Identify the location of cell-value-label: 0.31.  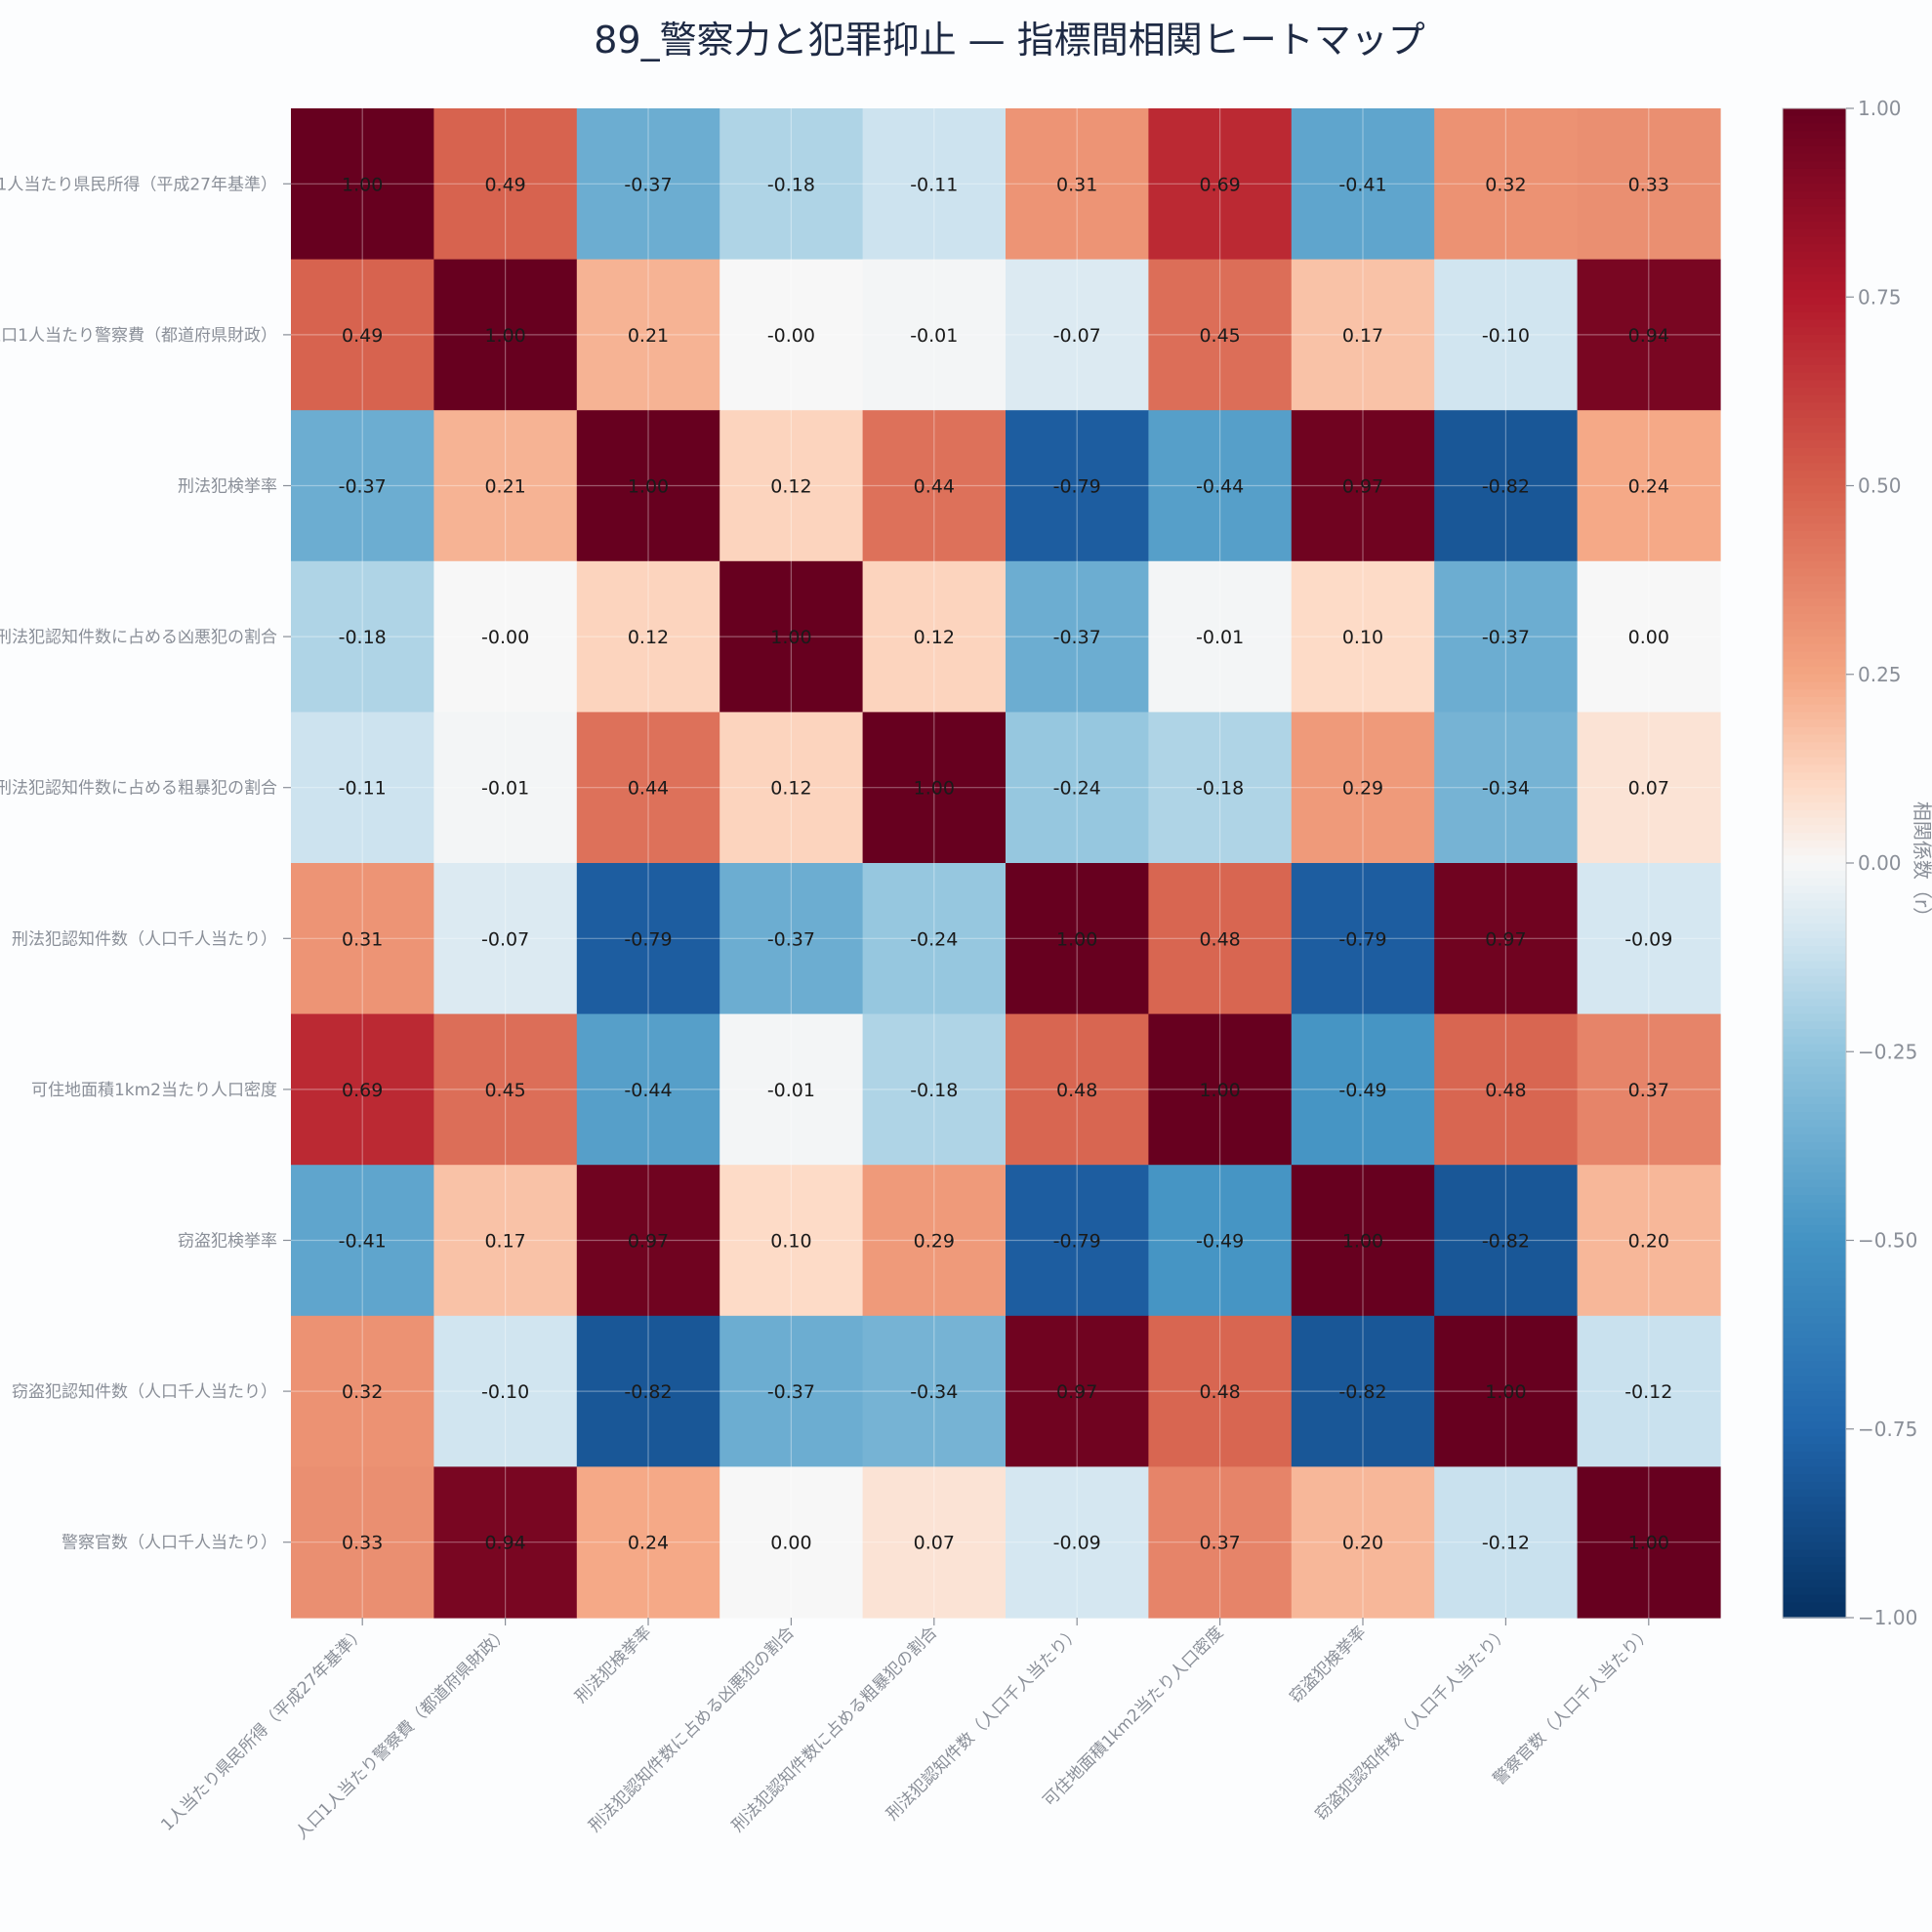
(1076, 184).